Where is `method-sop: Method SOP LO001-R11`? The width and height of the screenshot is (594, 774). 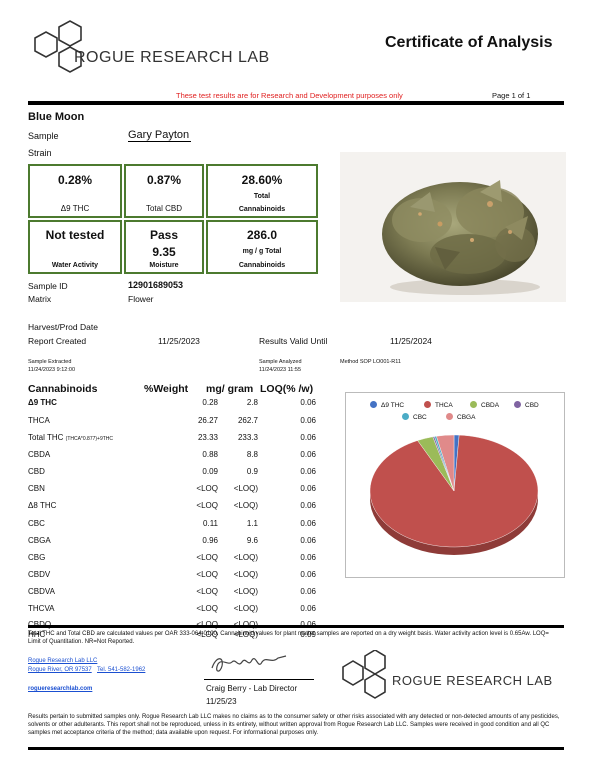 method-sop: Method SOP LO001-R11 is located at coordinates (370, 362).